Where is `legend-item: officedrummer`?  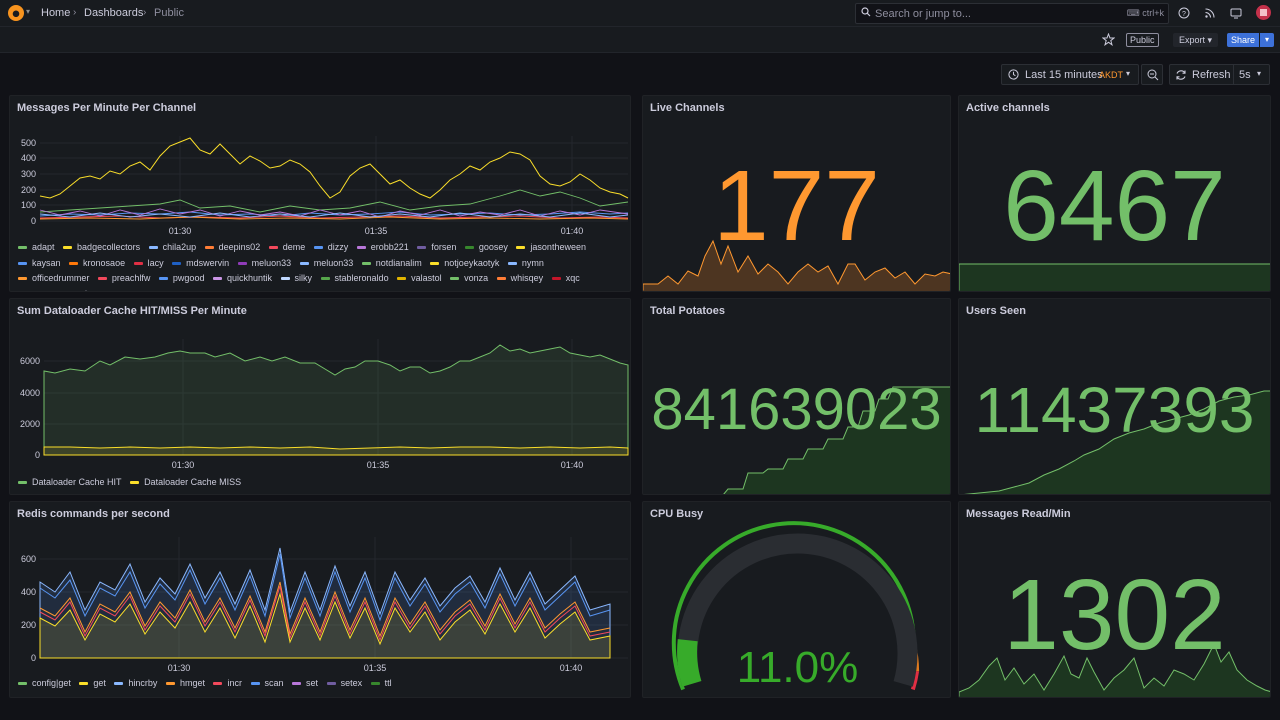 legend-item: officedrummer is located at coordinates (53, 279).